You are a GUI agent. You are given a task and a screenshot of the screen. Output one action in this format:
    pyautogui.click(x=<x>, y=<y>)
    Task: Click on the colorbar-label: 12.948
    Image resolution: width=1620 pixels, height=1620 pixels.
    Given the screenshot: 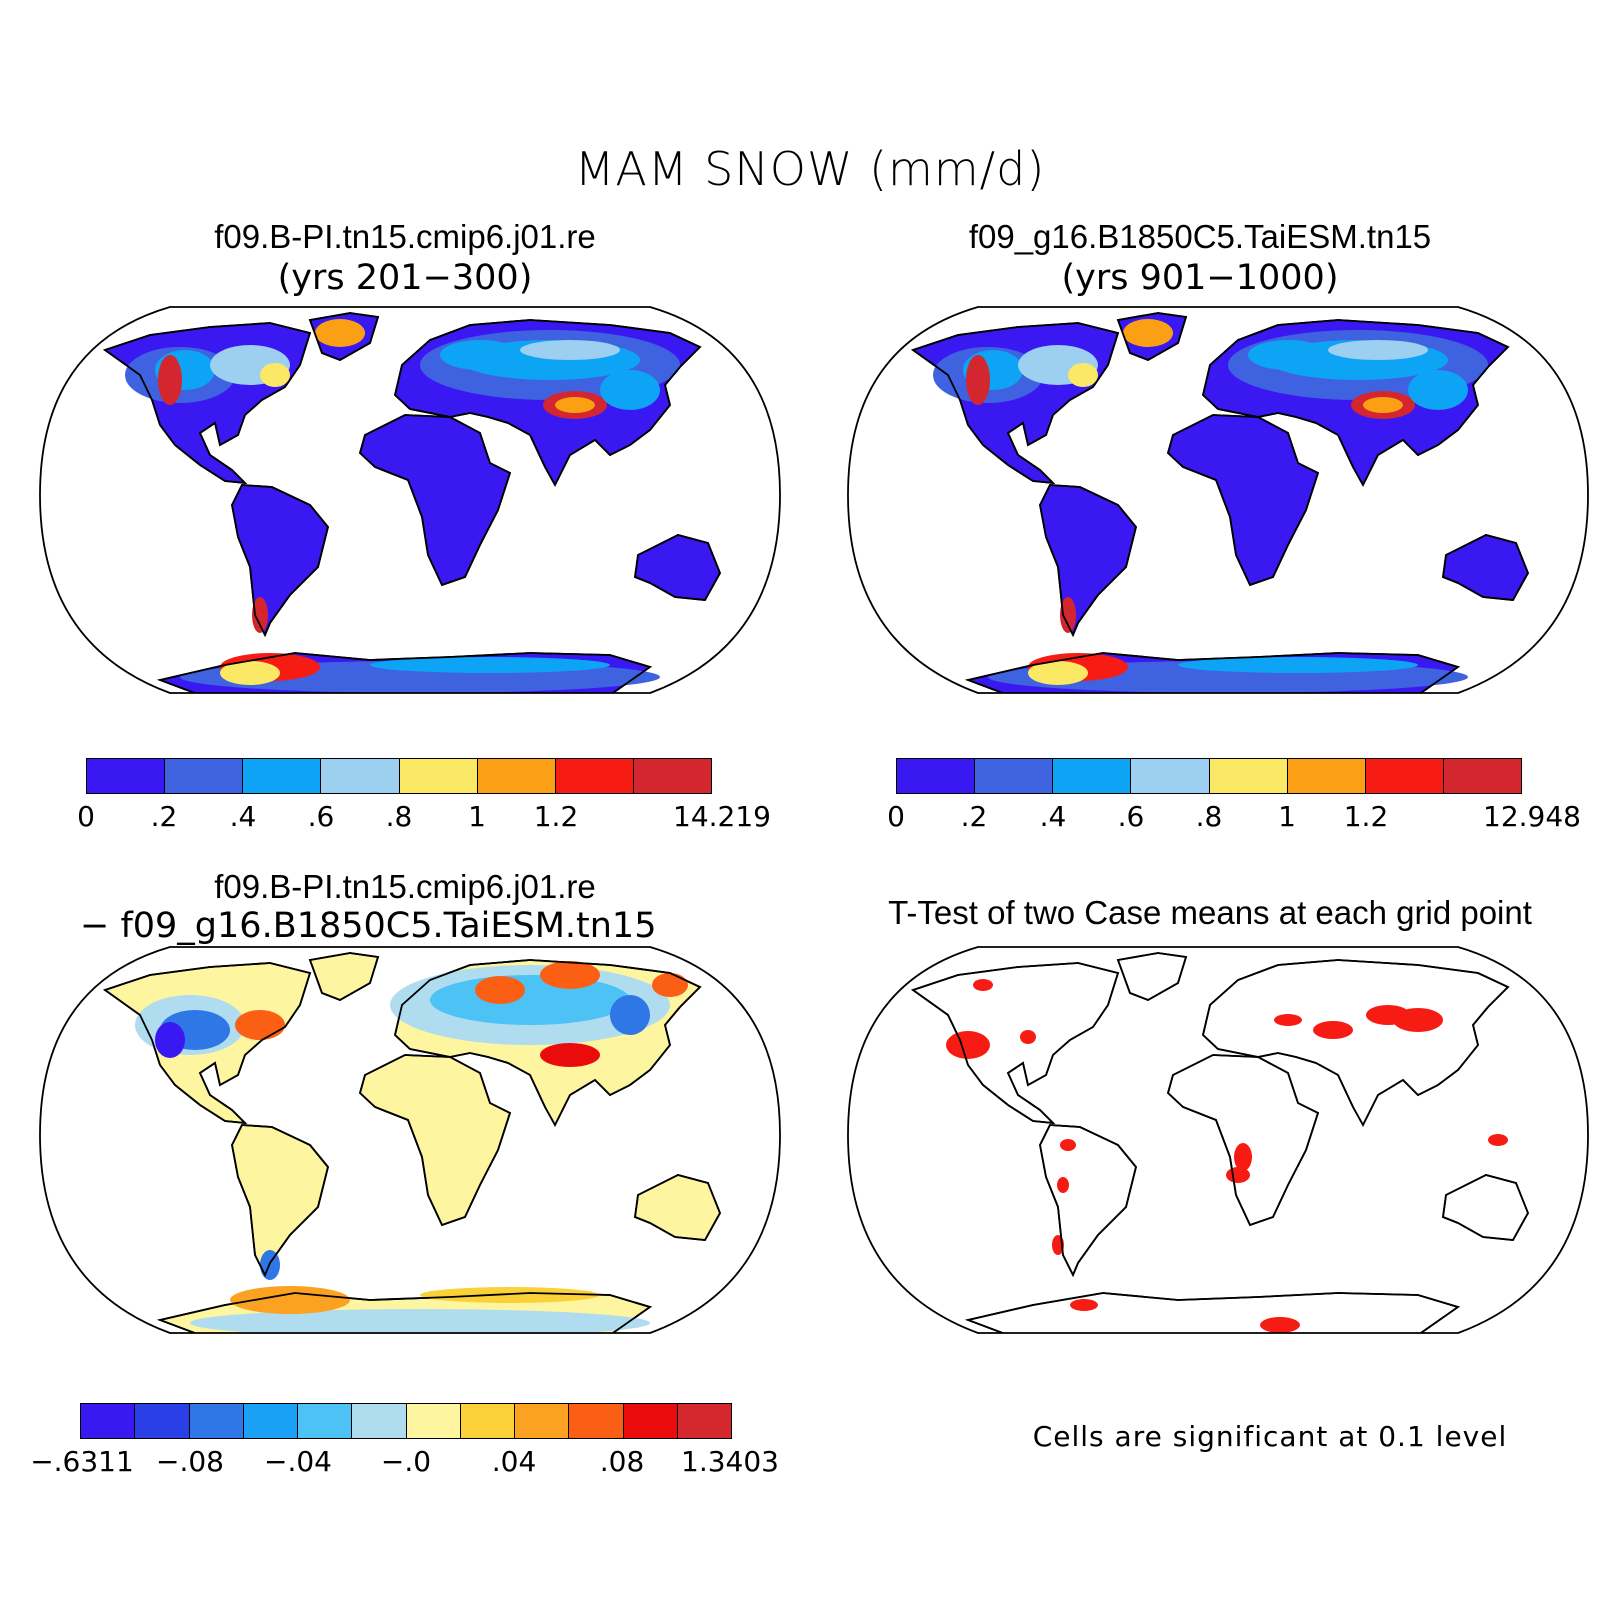 What is the action you would take?
    pyautogui.click(x=1532, y=816)
    